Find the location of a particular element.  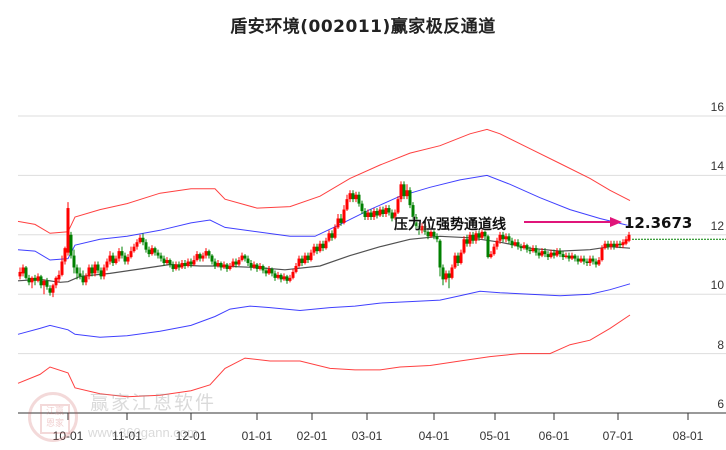

chart-title: 盾安环境(002011)赢家极反通道 is located at coordinates (363, 27).